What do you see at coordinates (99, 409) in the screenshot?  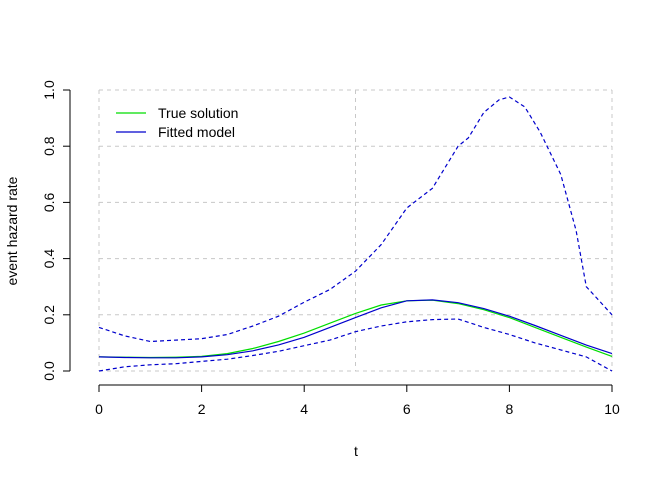 I see `x-tick-label: 0` at bounding box center [99, 409].